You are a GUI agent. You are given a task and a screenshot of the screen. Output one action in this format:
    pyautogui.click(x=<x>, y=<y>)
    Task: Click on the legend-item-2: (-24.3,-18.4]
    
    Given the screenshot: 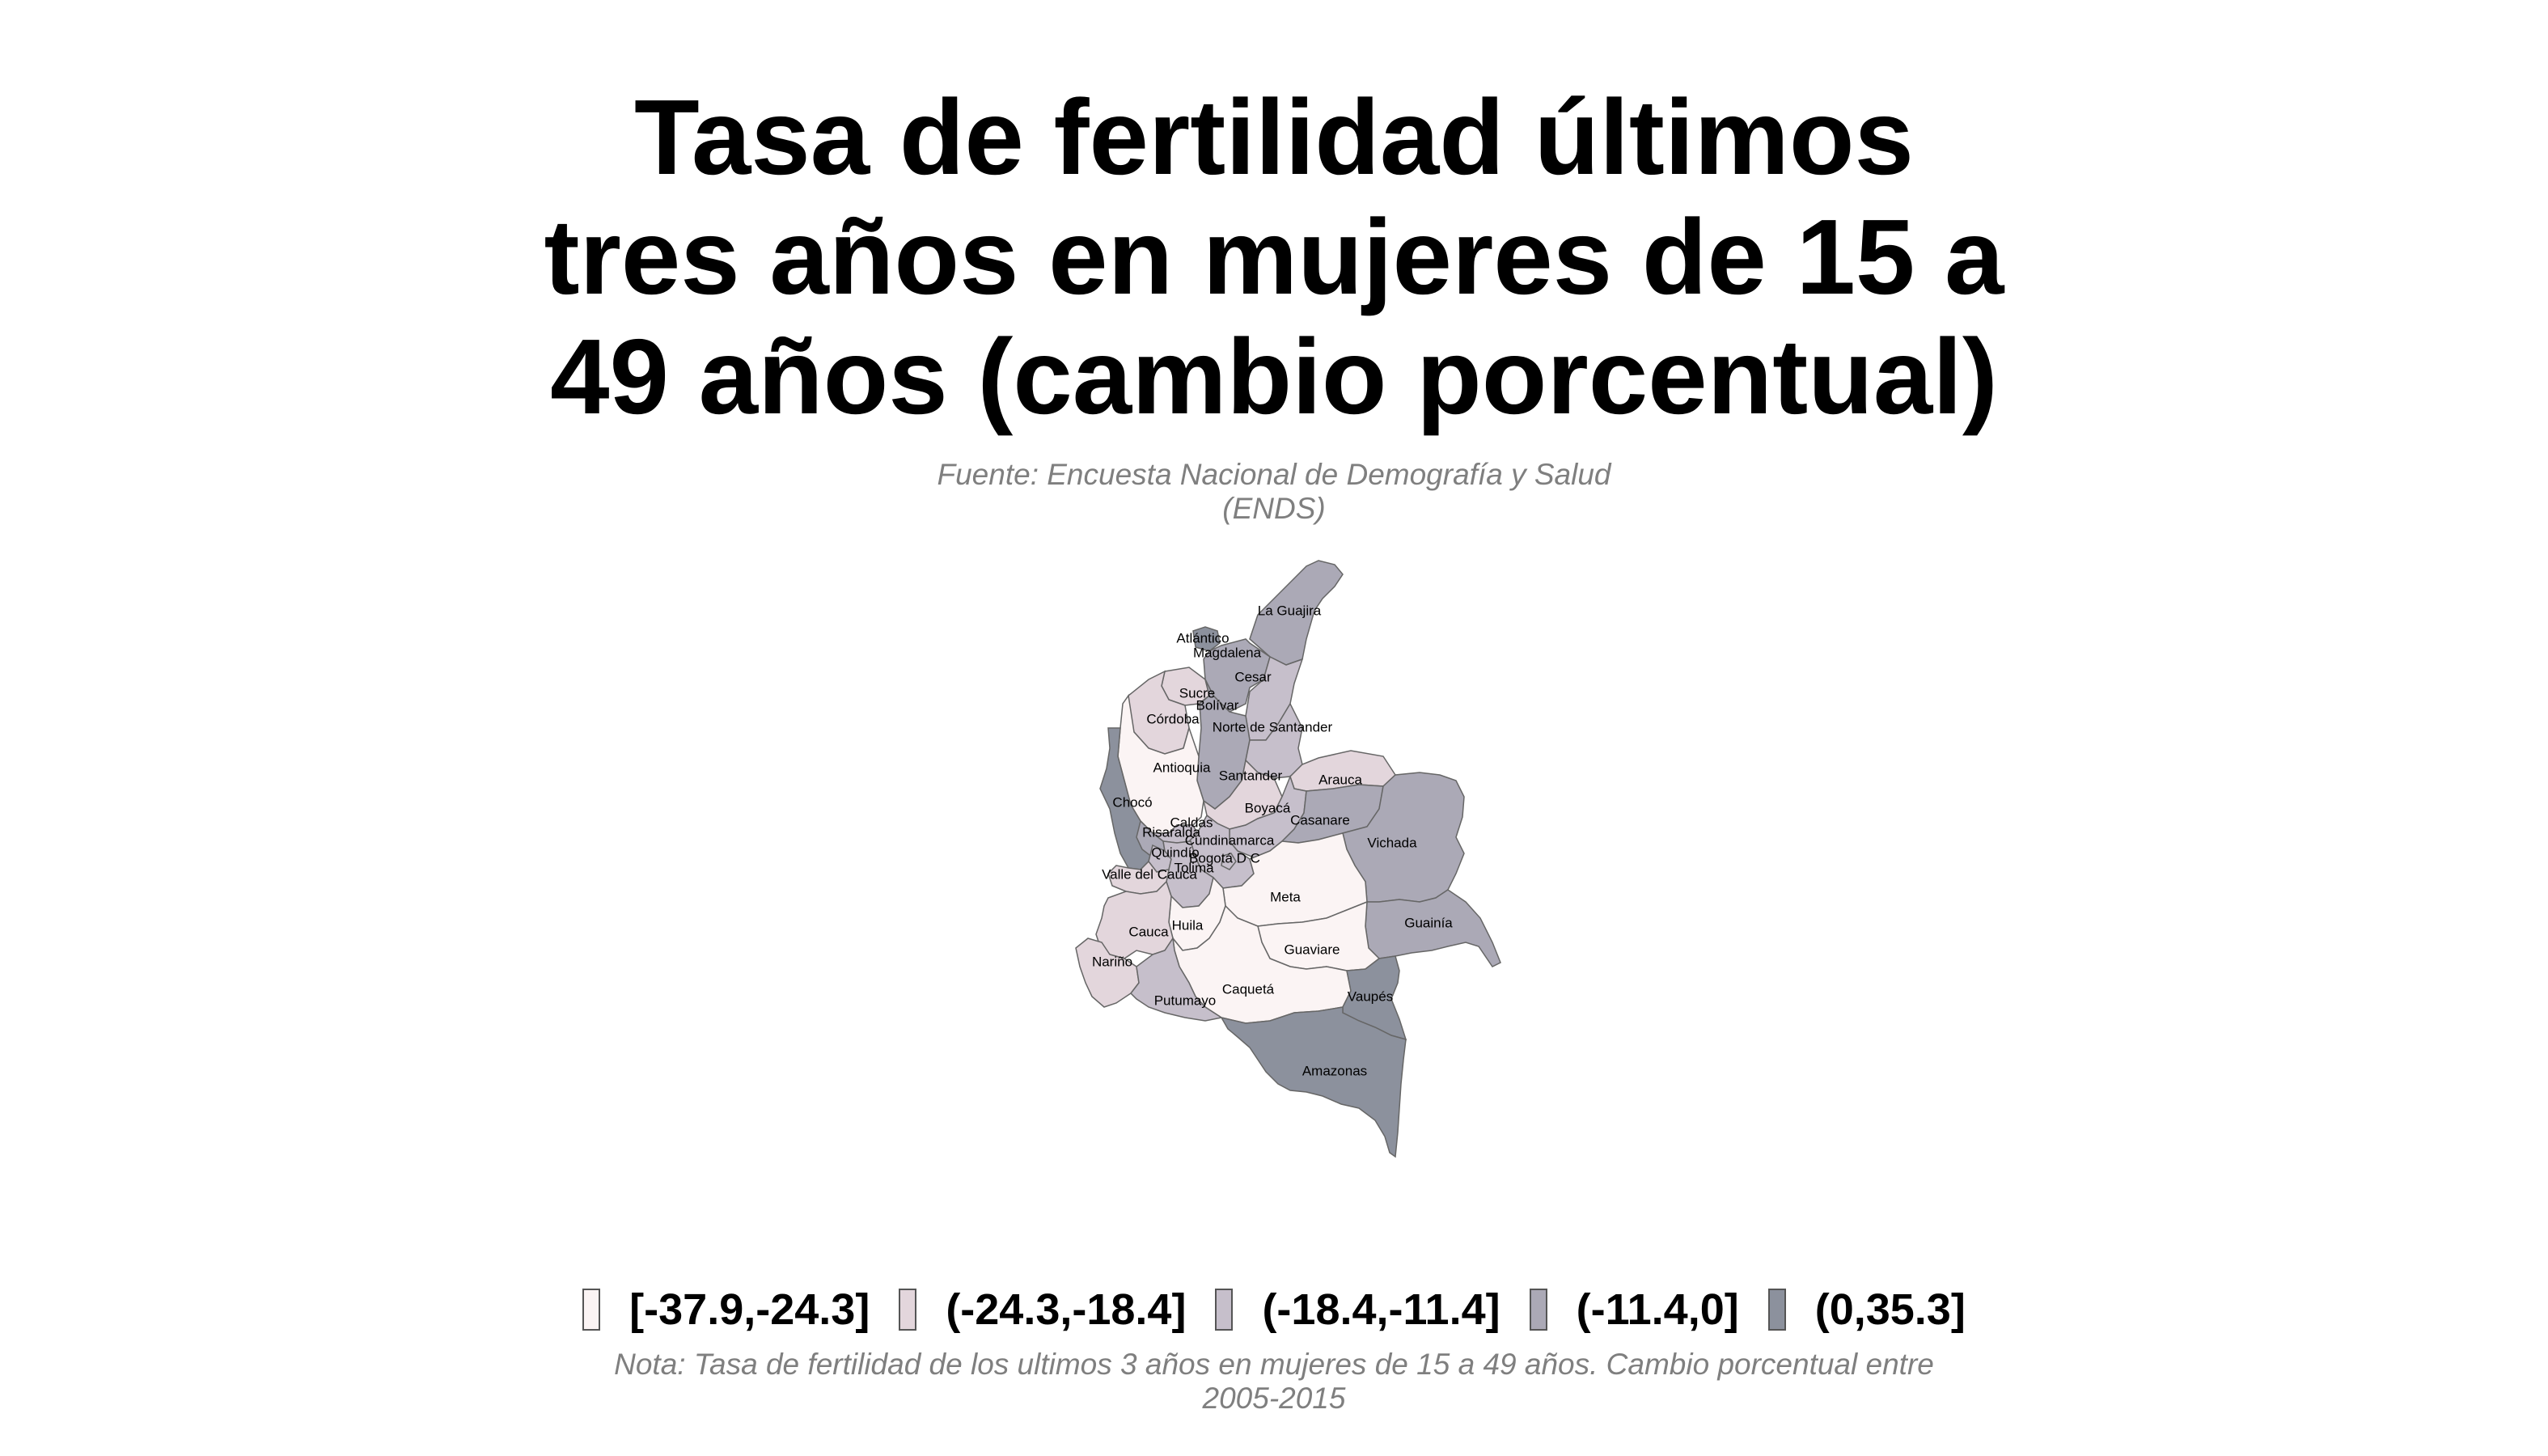 What is the action you would take?
    pyautogui.click(x=1042, y=1310)
    